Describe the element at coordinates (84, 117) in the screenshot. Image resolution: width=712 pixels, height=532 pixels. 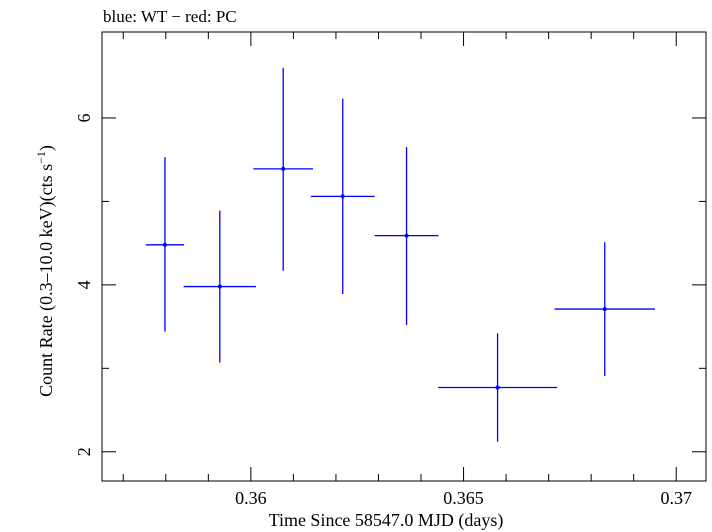
I see `y-tick-label: 6` at that location.